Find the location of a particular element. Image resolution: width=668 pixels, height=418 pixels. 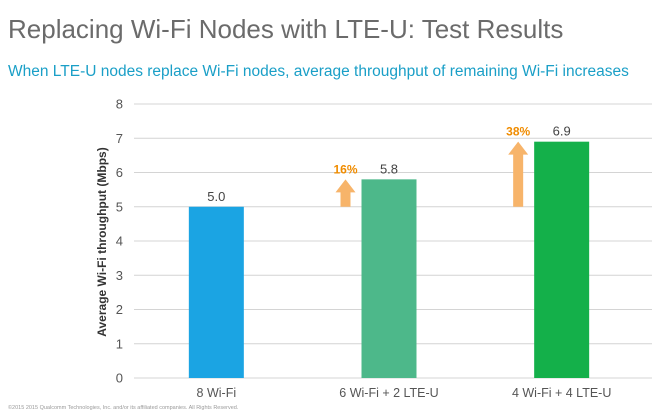

category-label-1: 8 Wi-Fi is located at coordinates (217, 393).